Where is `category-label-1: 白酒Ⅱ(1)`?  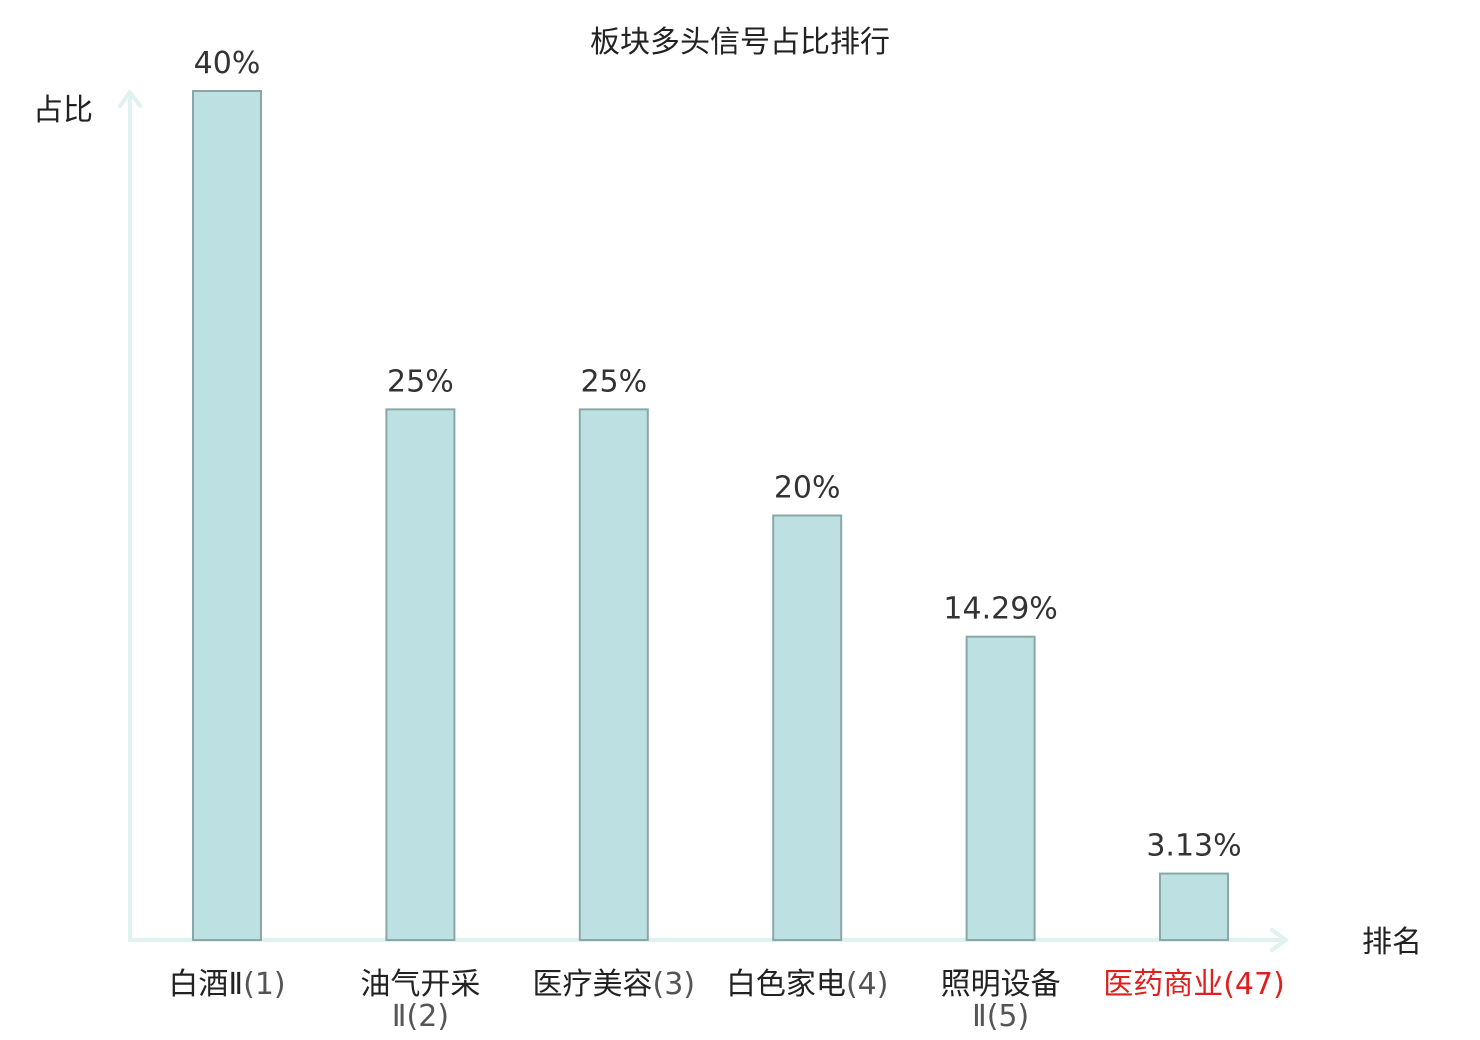
category-label-1: 白酒Ⅱ(1) is located at coordinates (226, 984).